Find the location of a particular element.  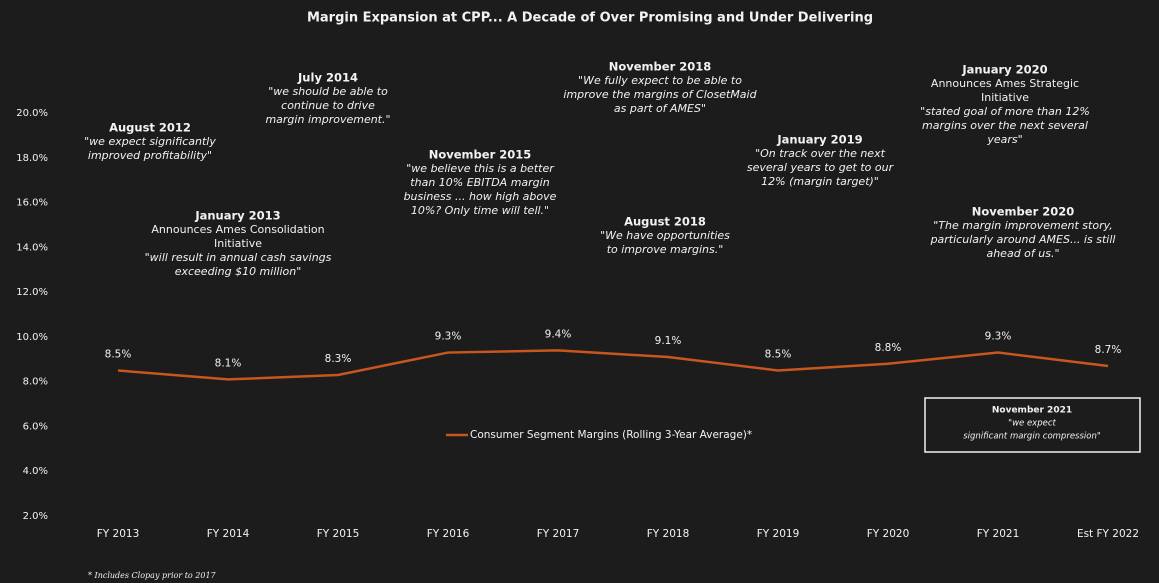

value-label: 8.7% is located at coordinates (1108, 350).